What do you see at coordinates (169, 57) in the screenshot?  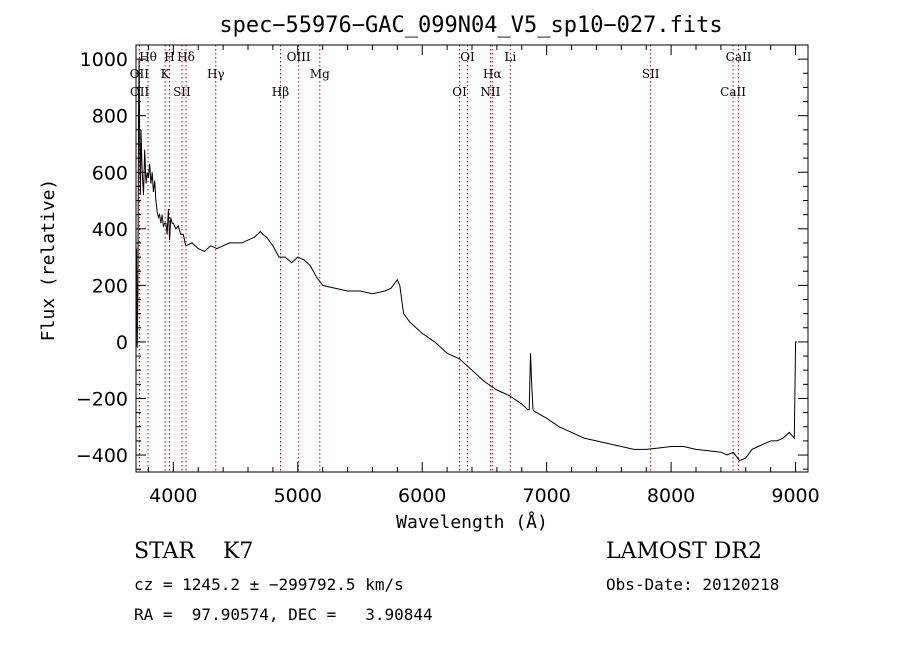 I see `line-label-3: H` at bounding box center [169, 57].